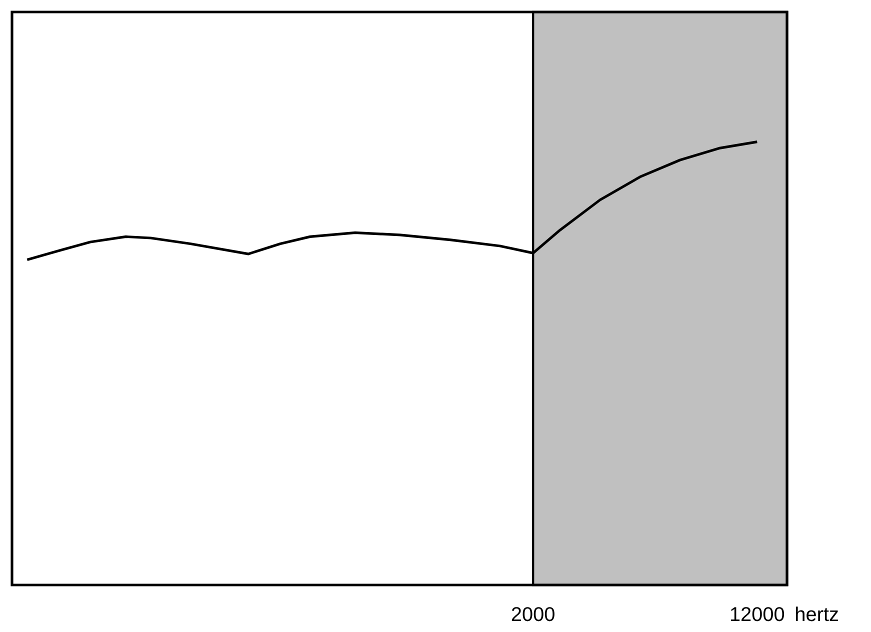  What do you see at coordinates (757, 614) in the screenshot?
I see `x-tick-label: 12000` at bounding box center [757, 614].